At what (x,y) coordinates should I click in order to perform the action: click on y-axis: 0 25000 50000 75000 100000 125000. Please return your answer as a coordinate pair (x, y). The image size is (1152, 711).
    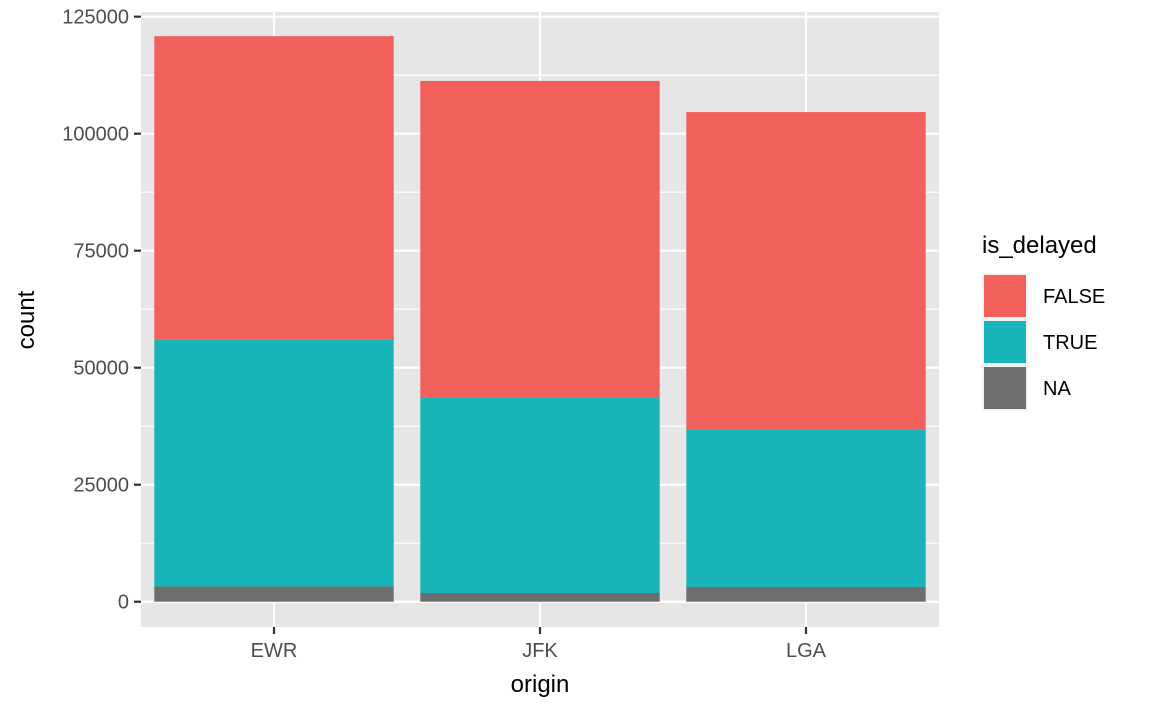
    Looking at the image, I should click on (101, 310).